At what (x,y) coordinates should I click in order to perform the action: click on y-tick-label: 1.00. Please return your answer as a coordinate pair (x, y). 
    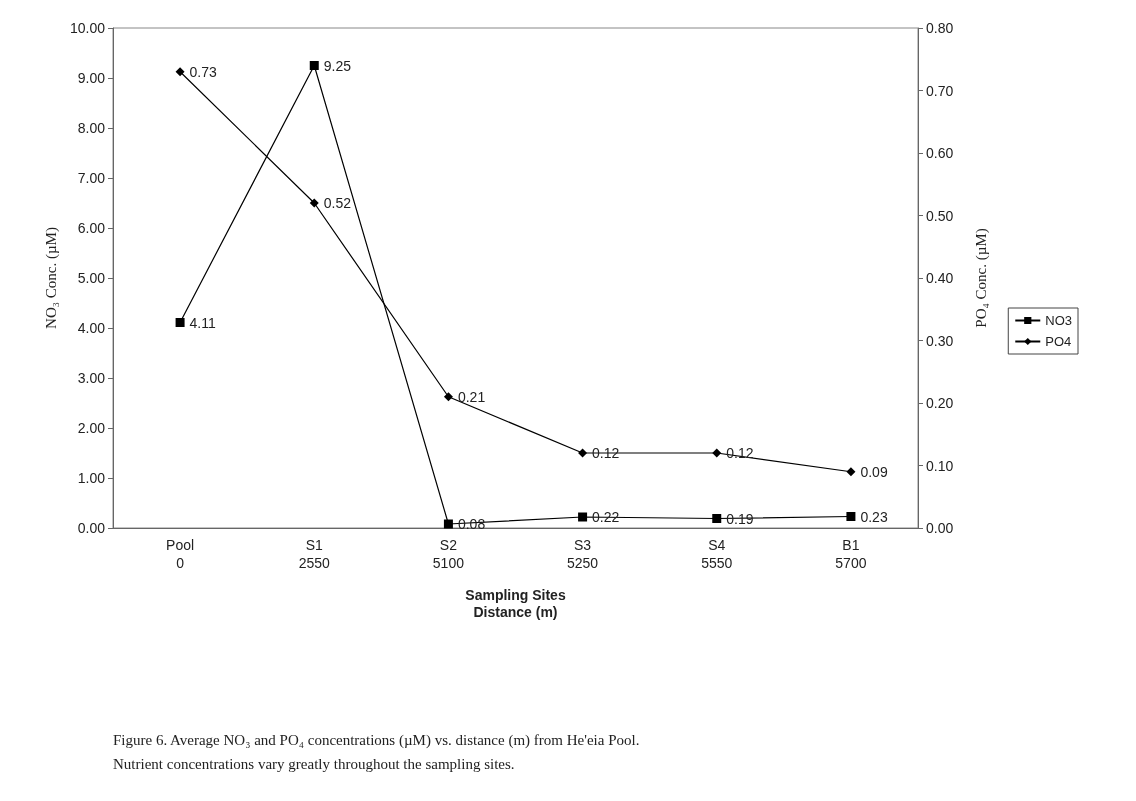
    Looking at the image, I should click on (91, 478).